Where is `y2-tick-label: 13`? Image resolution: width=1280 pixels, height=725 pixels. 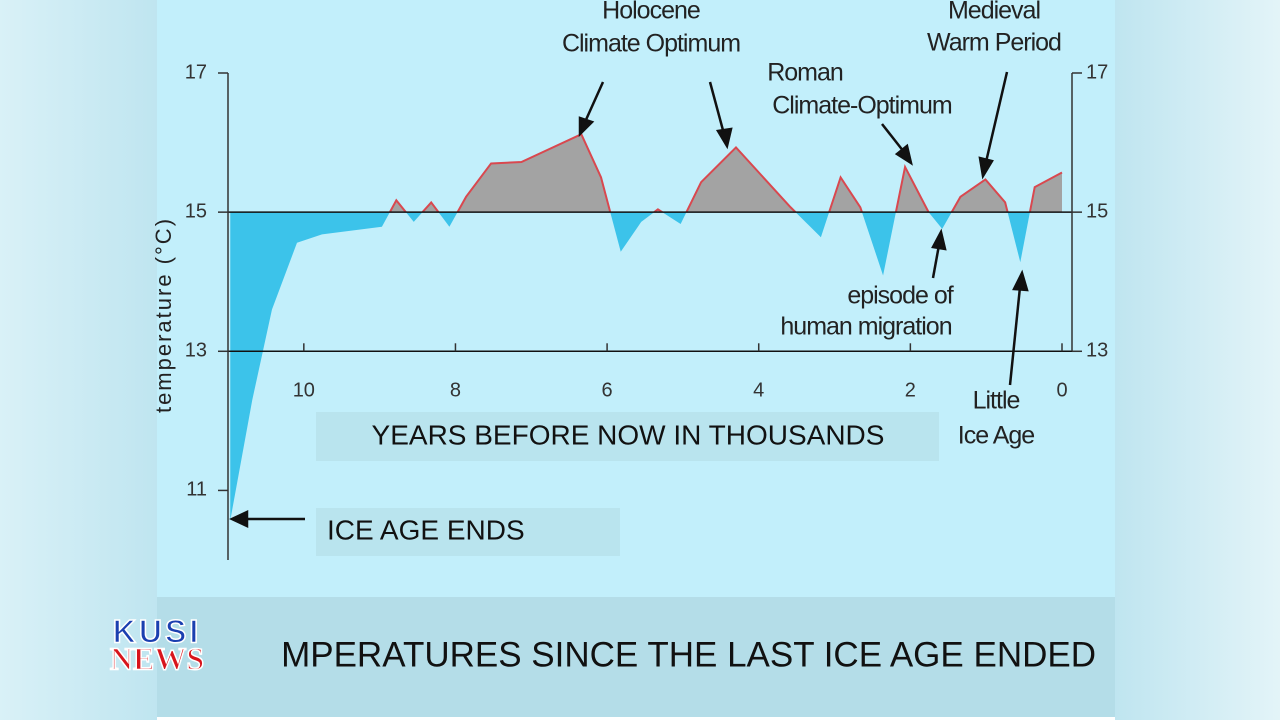 y2-tick-label: 13 is located at coordinates (1097, 351).